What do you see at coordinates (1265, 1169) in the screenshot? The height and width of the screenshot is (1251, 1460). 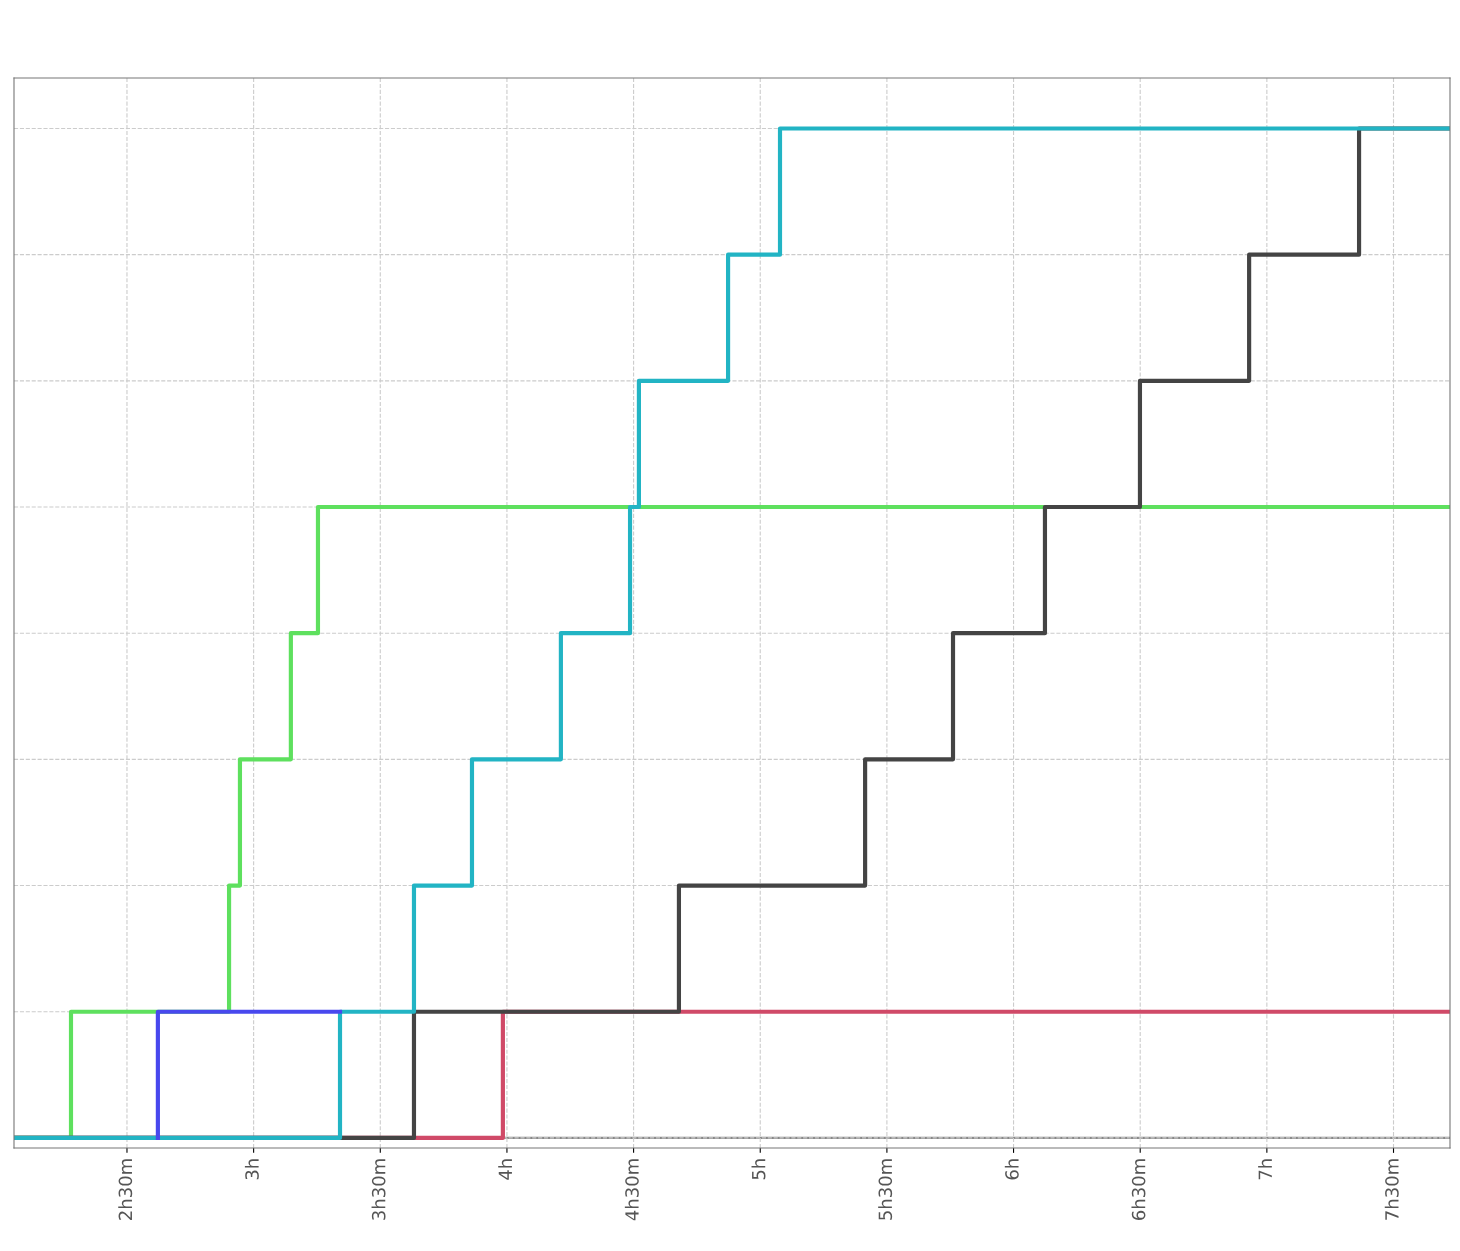 I see `x-tick-label: 7h` at bounding box center [1265, 1169].